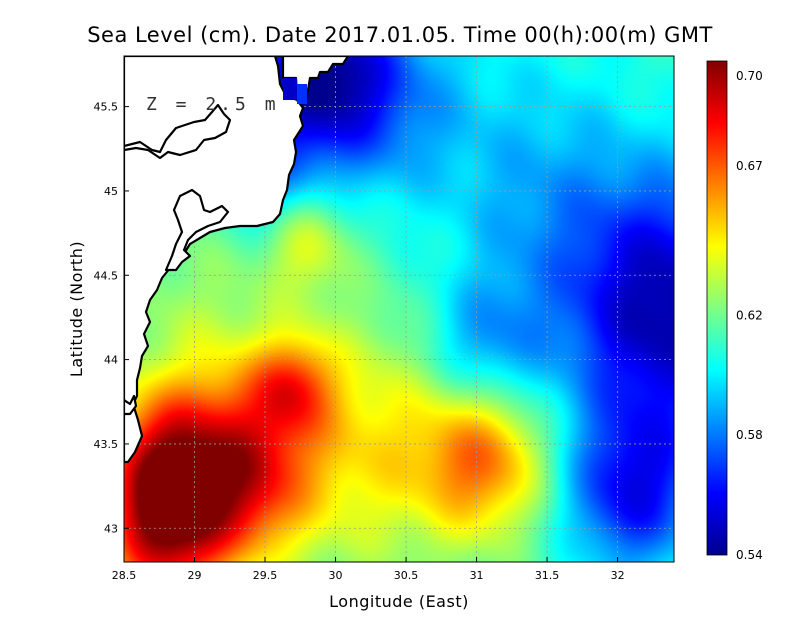  What do you see at coordinates (178, 131) in the screenshot?
I see `danube-delta-inlet` at bounding box center [178, 131].